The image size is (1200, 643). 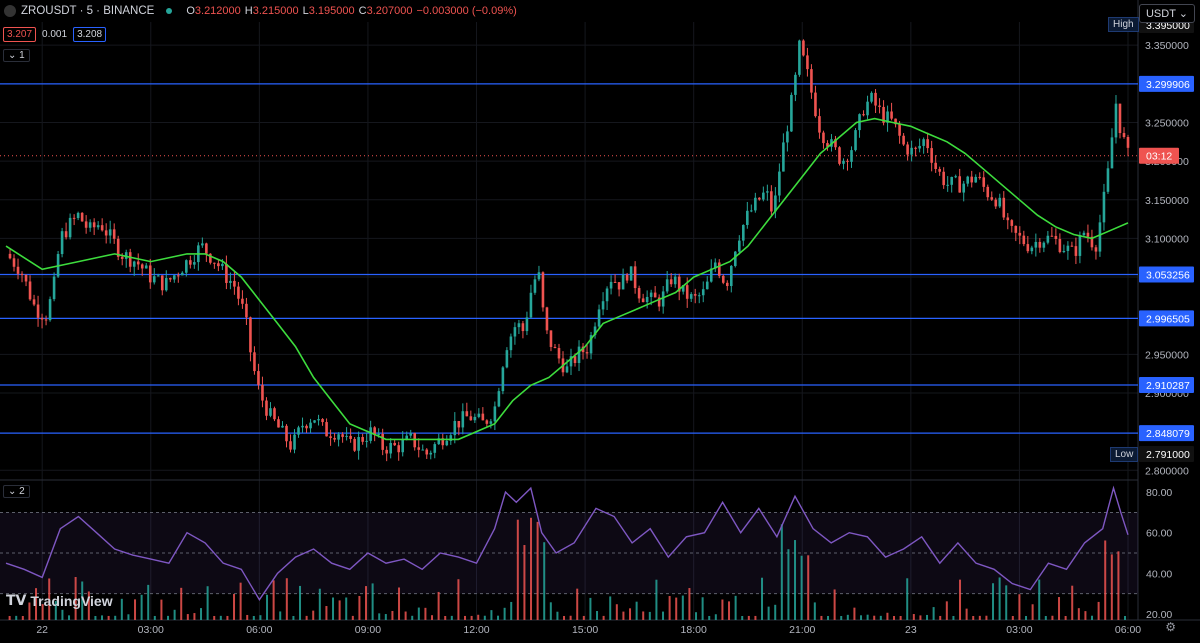 What do you see at coordinates (55, 34) in the screenshot?
I see `spread-value: 0.001` at bounding box center [55, 34].